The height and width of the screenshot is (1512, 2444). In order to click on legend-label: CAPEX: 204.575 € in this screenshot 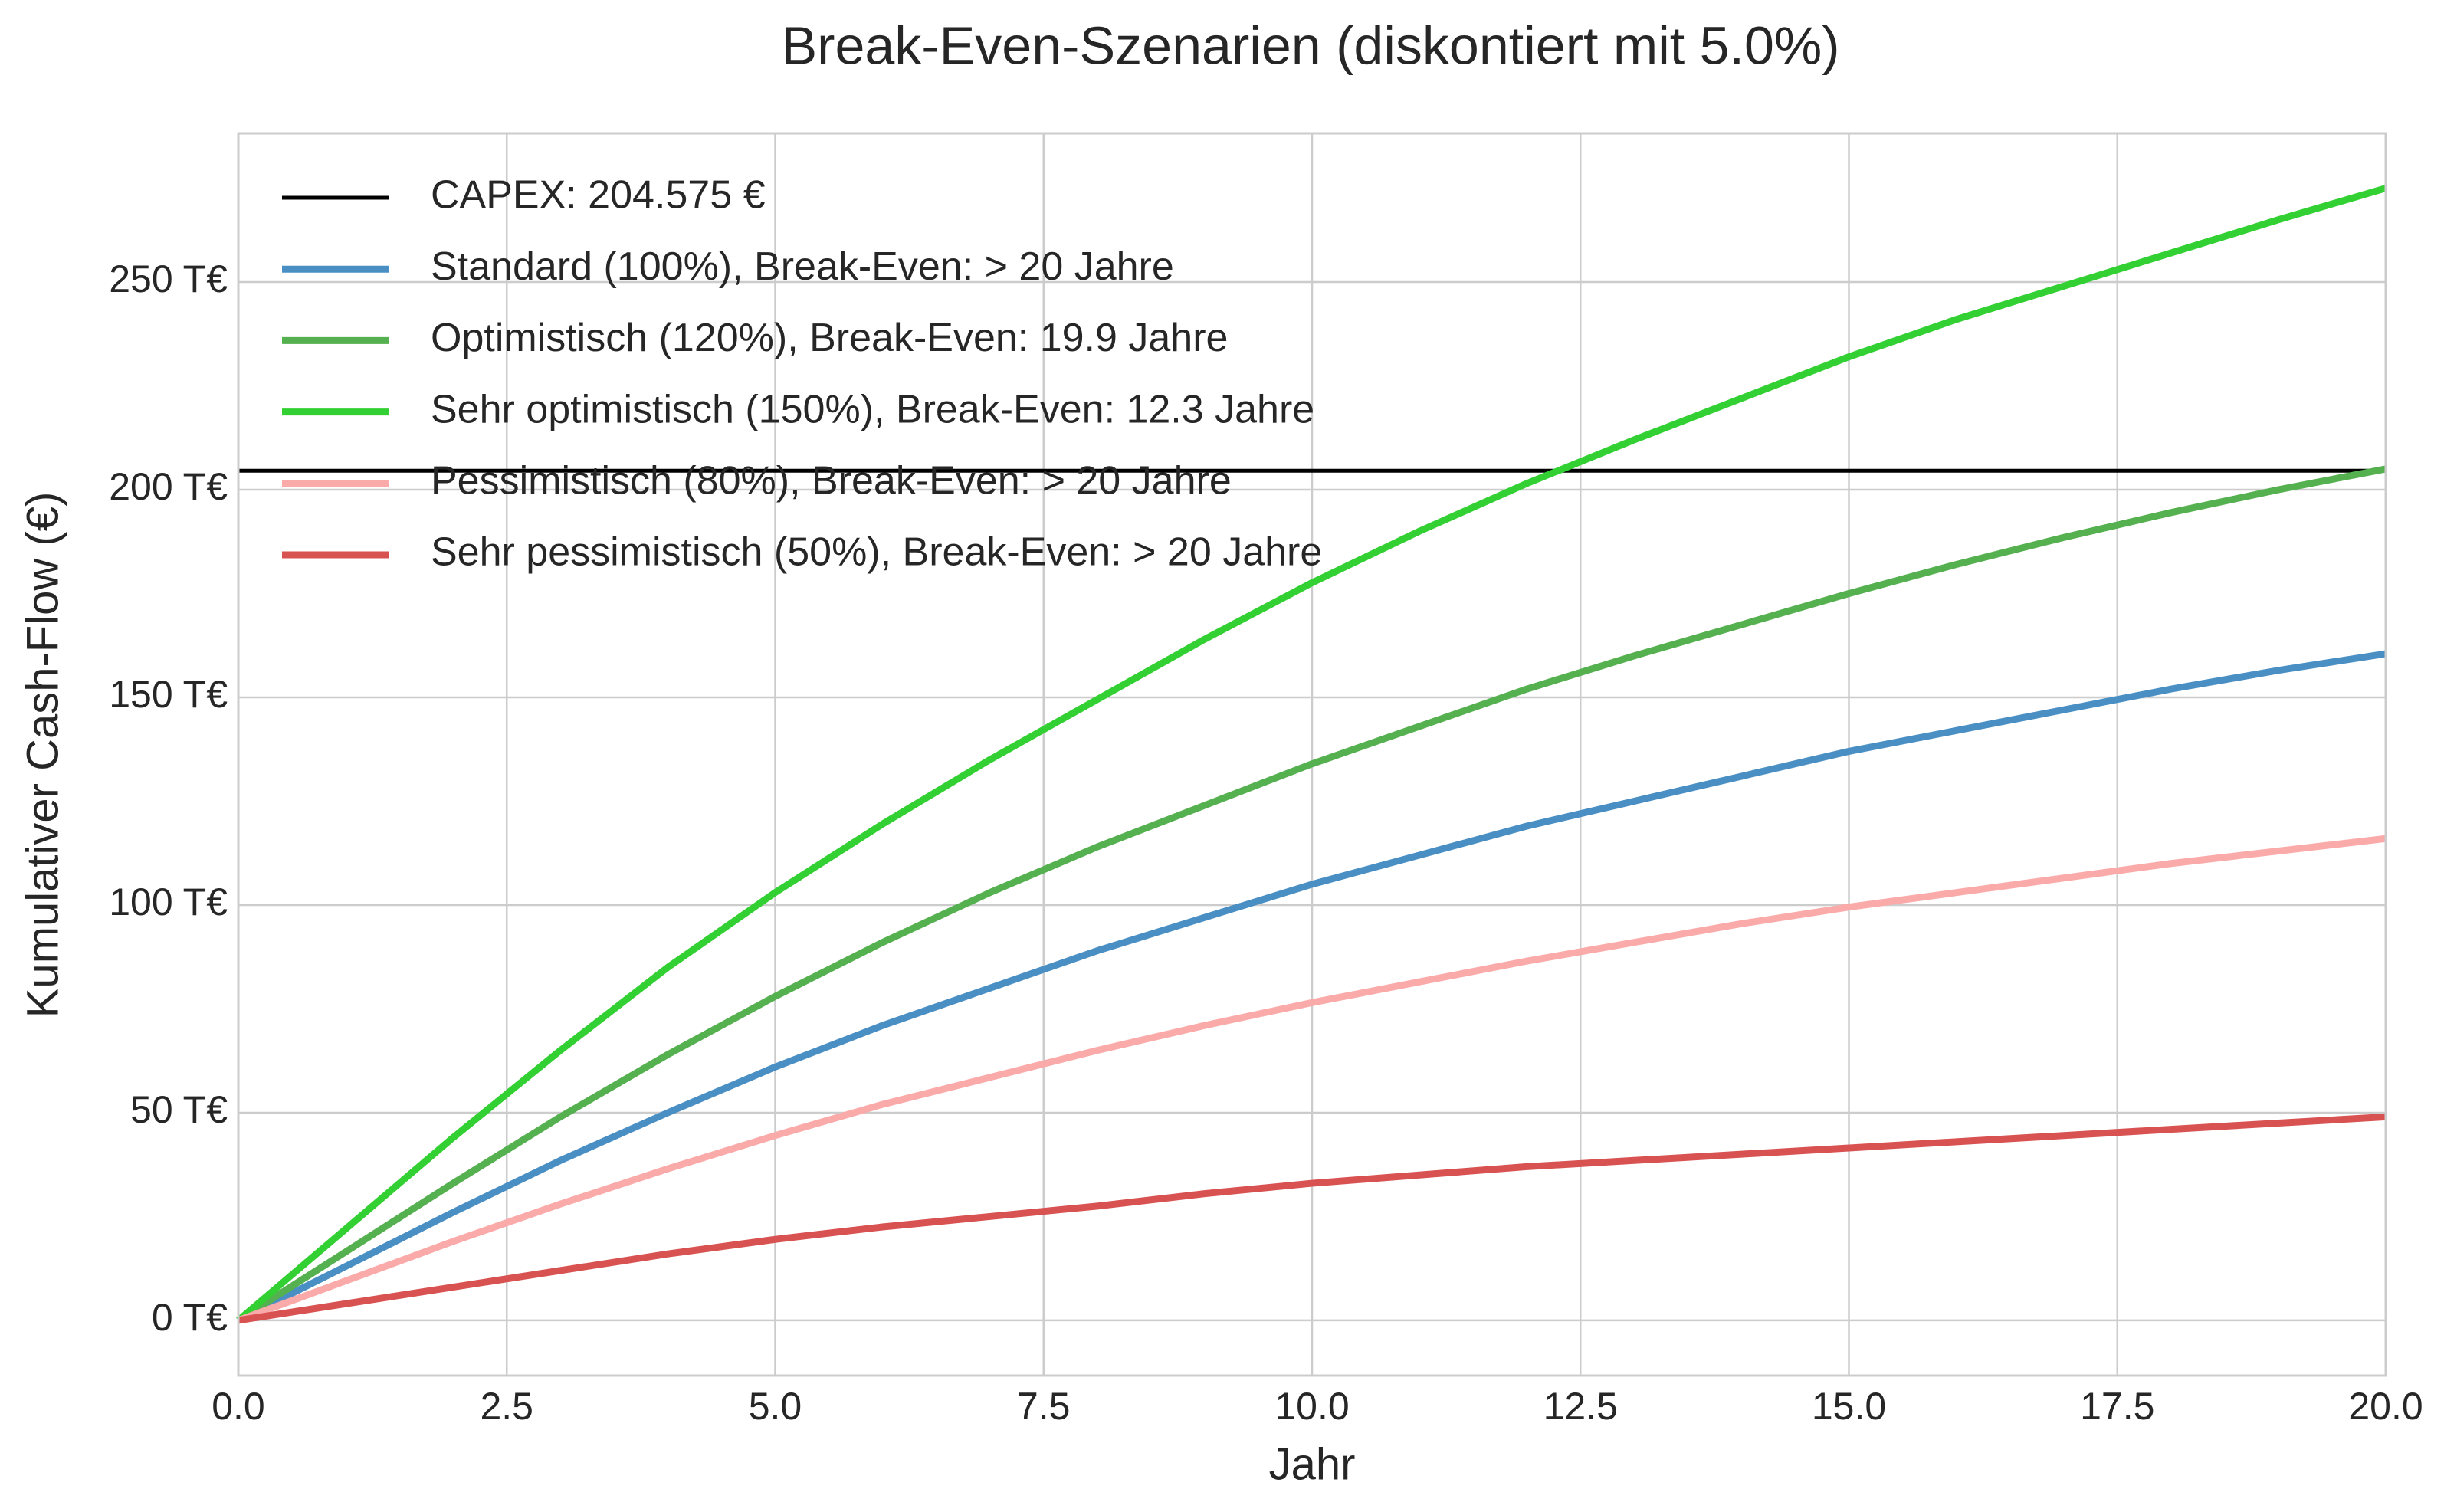, I will do `click(598, 195)`.